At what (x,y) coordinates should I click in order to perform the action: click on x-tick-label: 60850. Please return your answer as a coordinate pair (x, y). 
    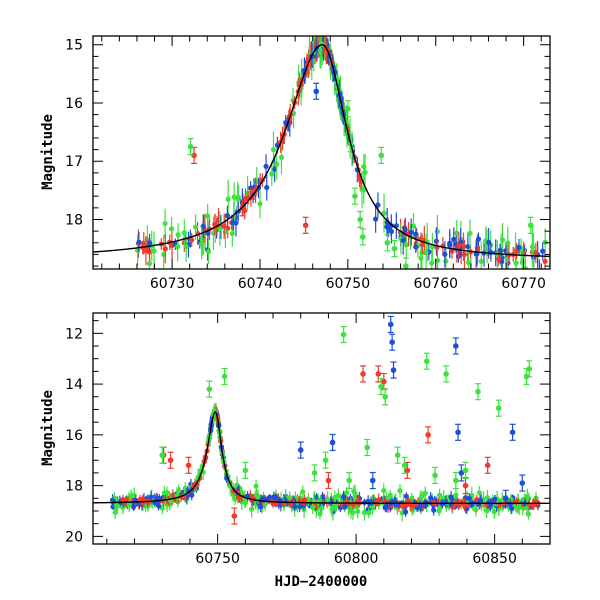
    Looking at the image, I should click on (494, 559).